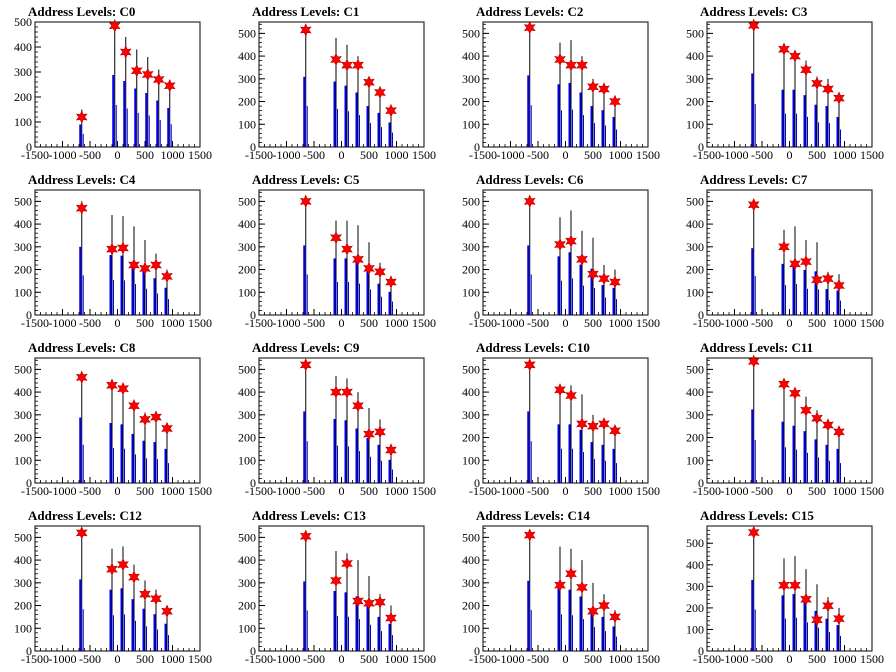 The width and height of the screenshot is (896, 672). Describe the element at coordinates (530, 179) in the screenshot. I see `chart-title: Address Levels: C6` at that location.